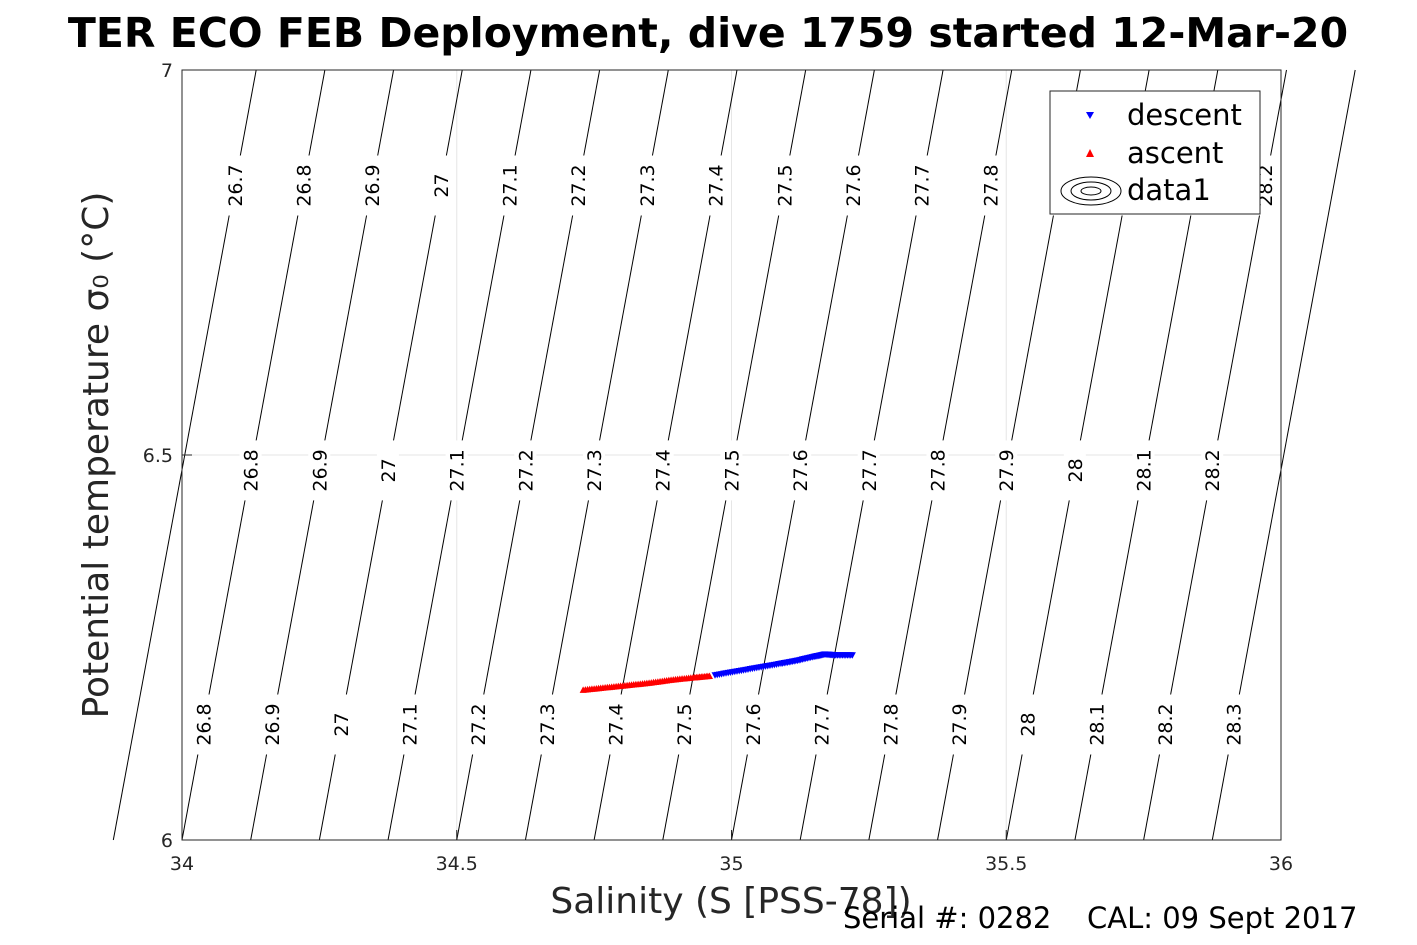  Describe the element at coordinates (947, 918) in the screenshot. I see `serial-number: Serial #: 0282` at that location.